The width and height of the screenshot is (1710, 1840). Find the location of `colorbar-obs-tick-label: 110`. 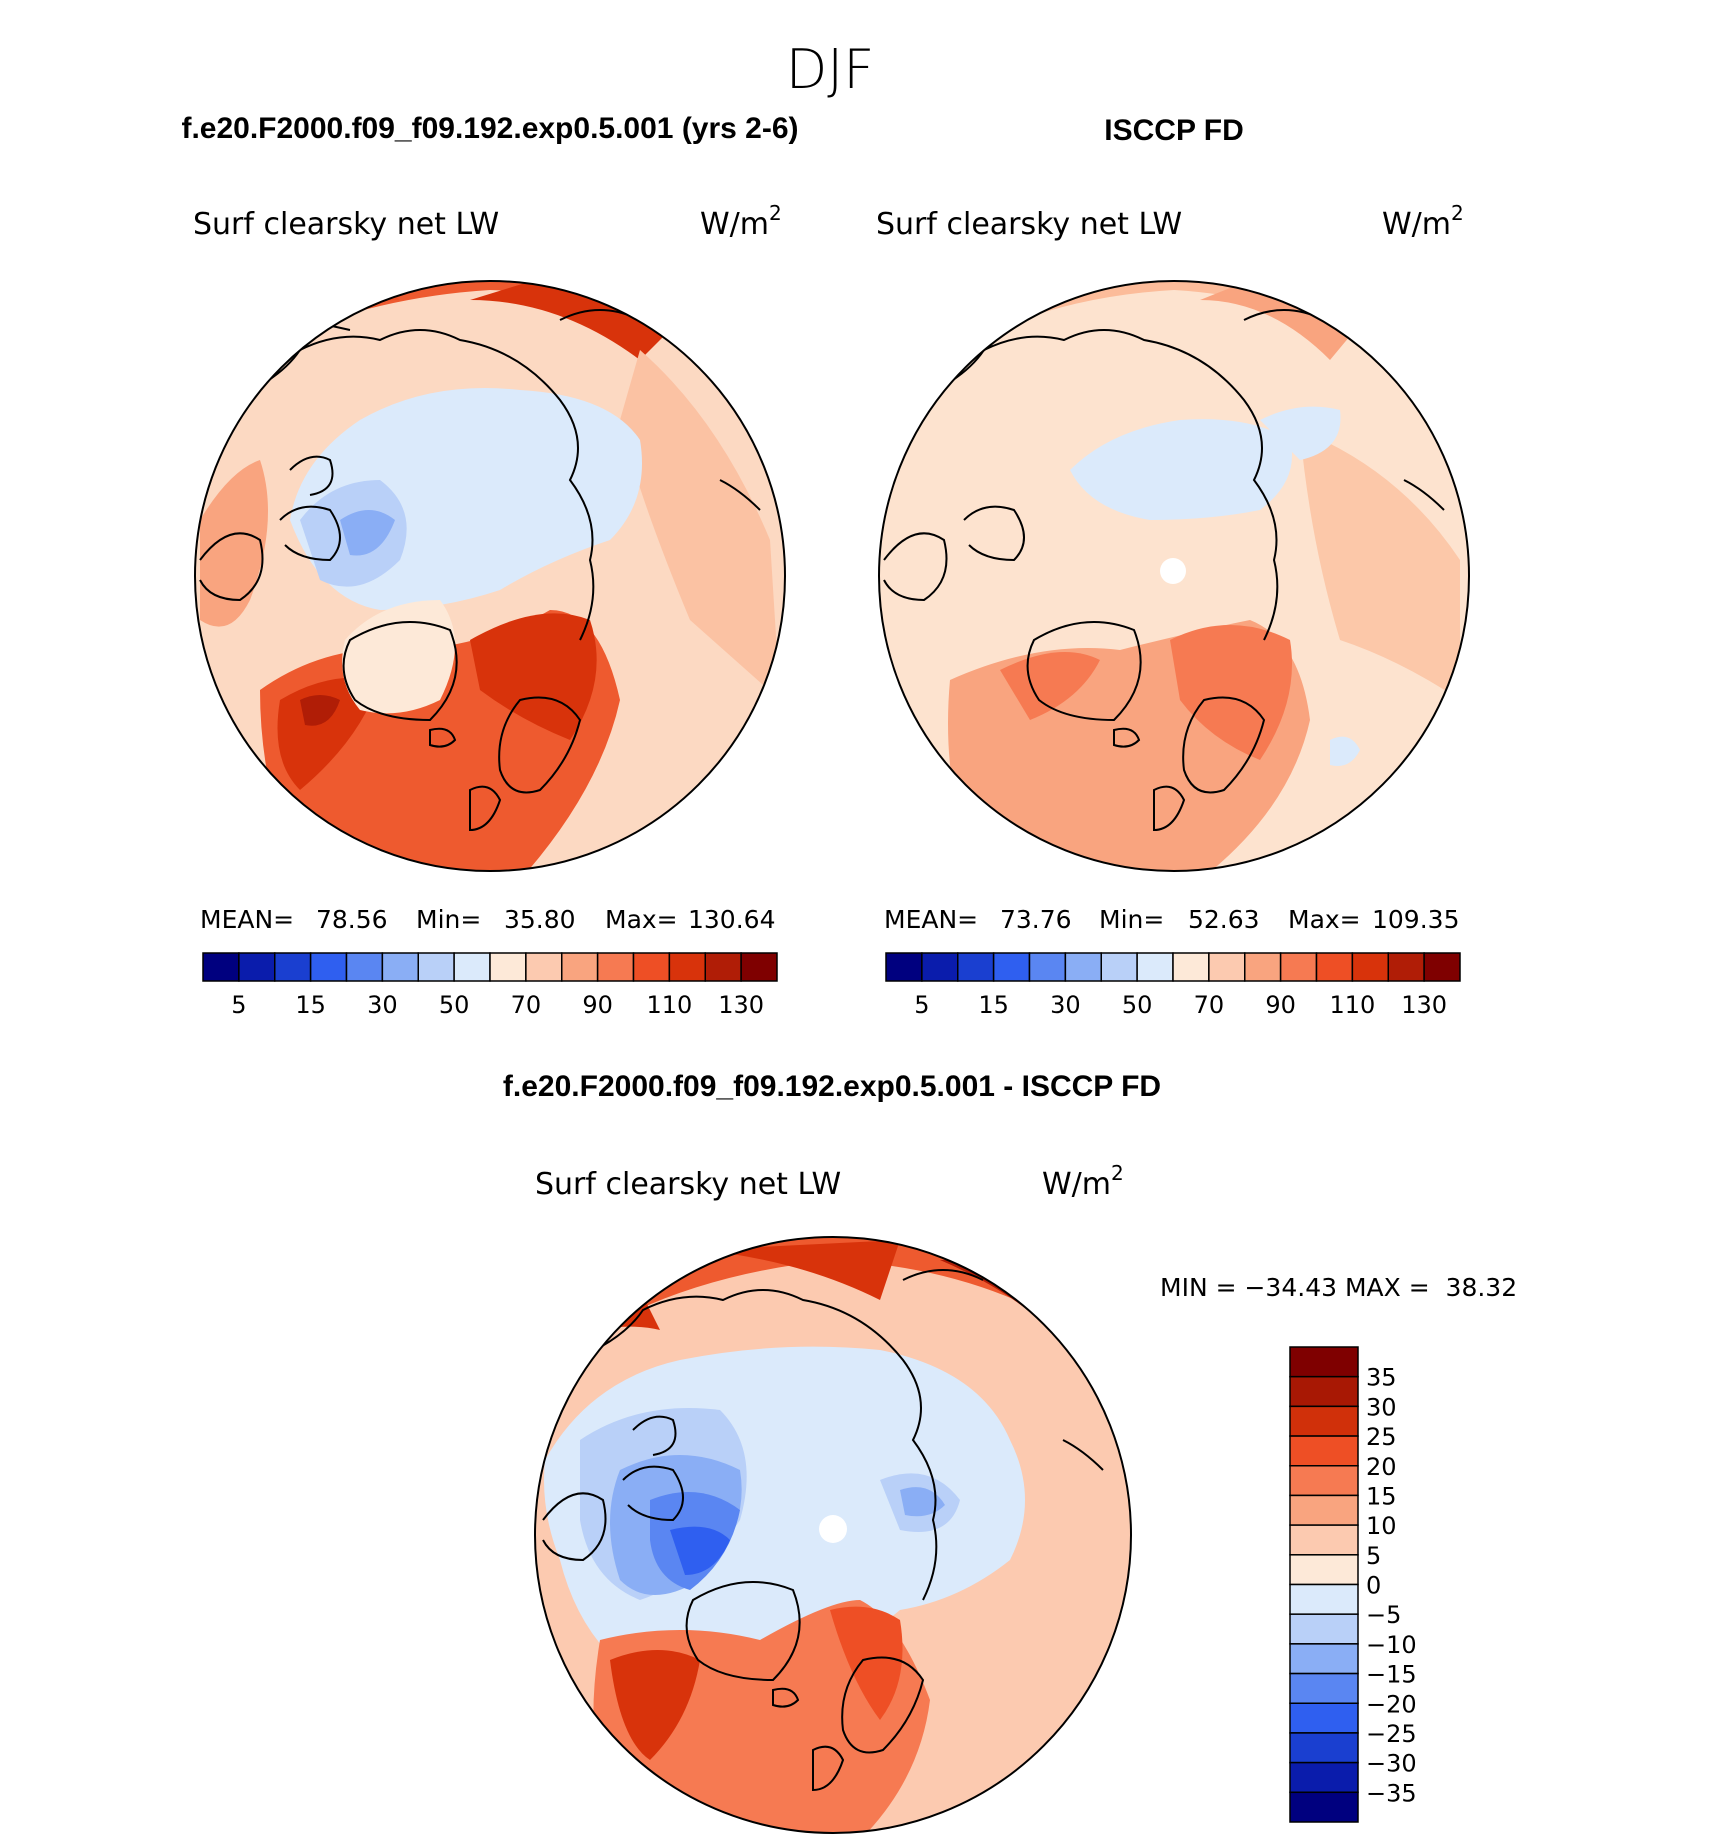

colorbar-obs-tick-label: 110 is located at coordinates (1352, 1005).